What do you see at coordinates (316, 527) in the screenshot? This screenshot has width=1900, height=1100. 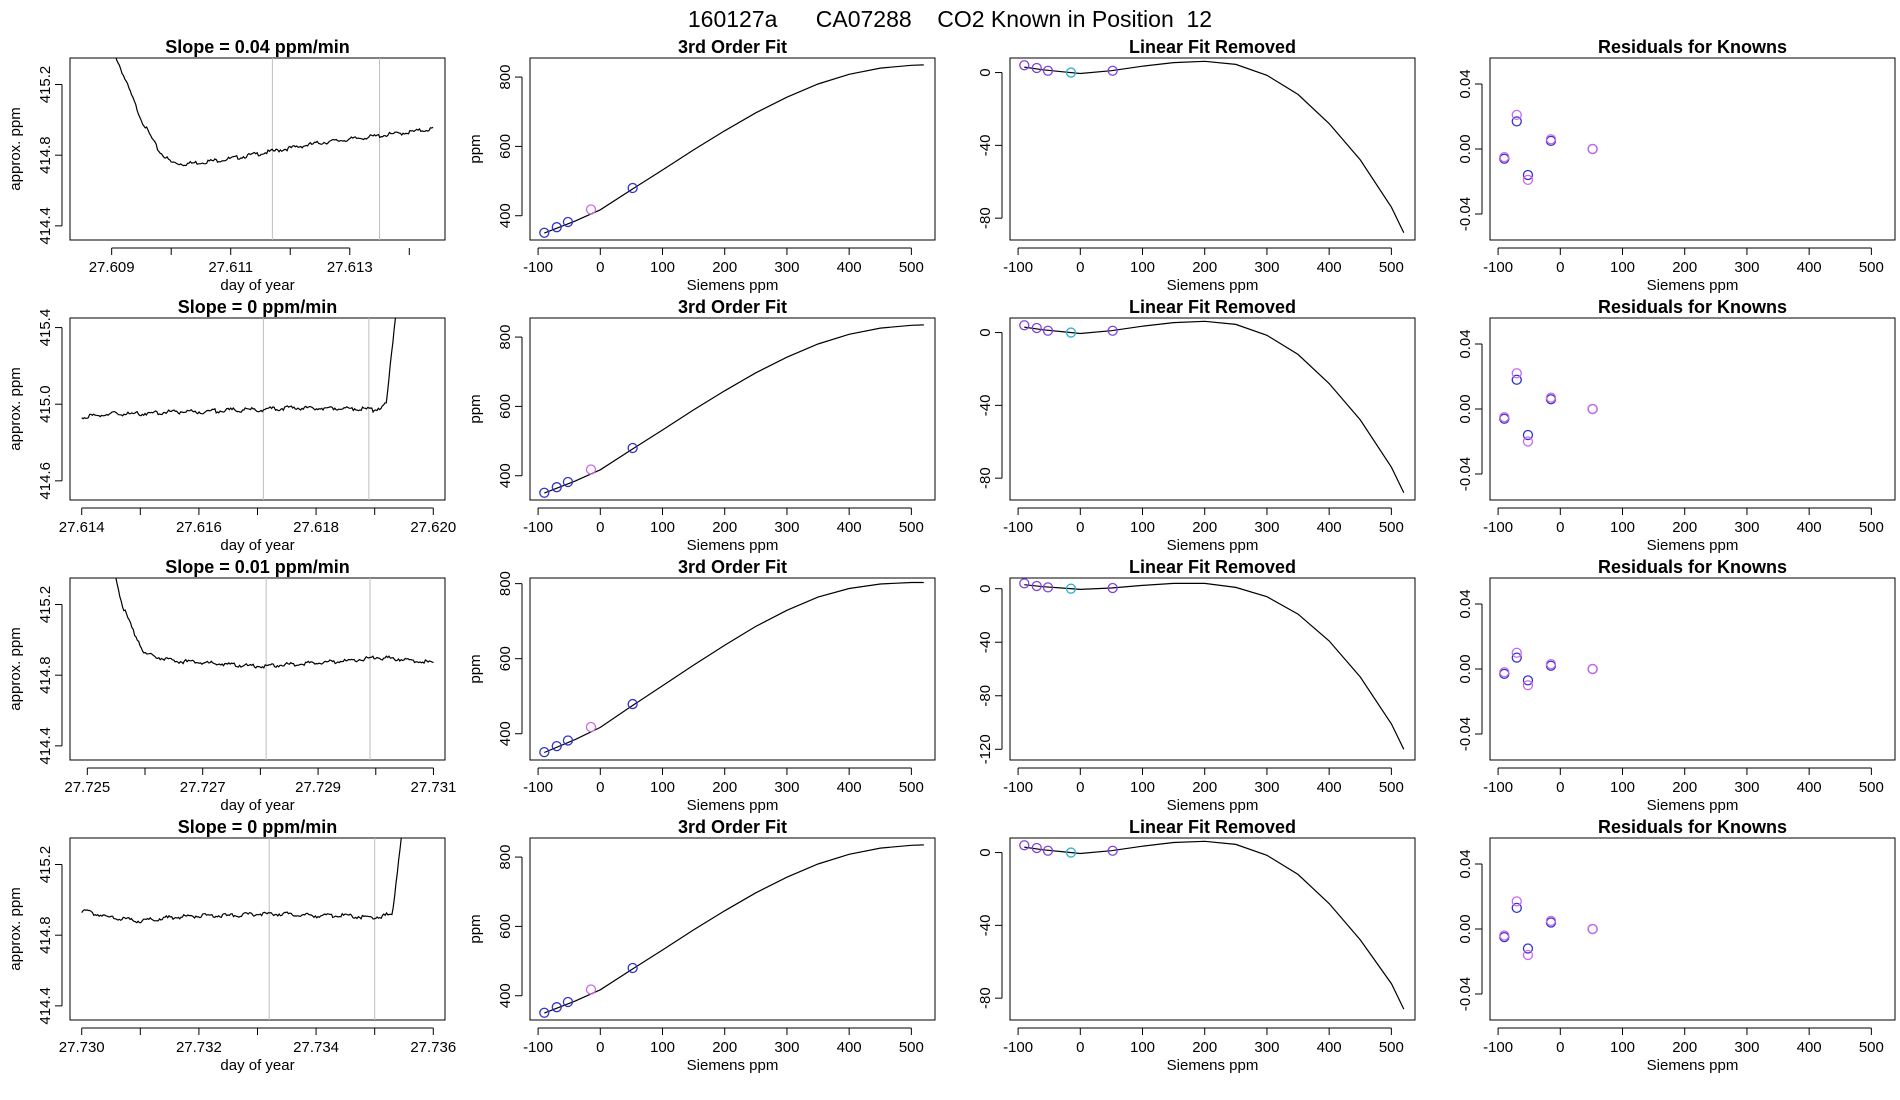 I see `x-tick-label: 27.618` at bounding box center [316, 527].